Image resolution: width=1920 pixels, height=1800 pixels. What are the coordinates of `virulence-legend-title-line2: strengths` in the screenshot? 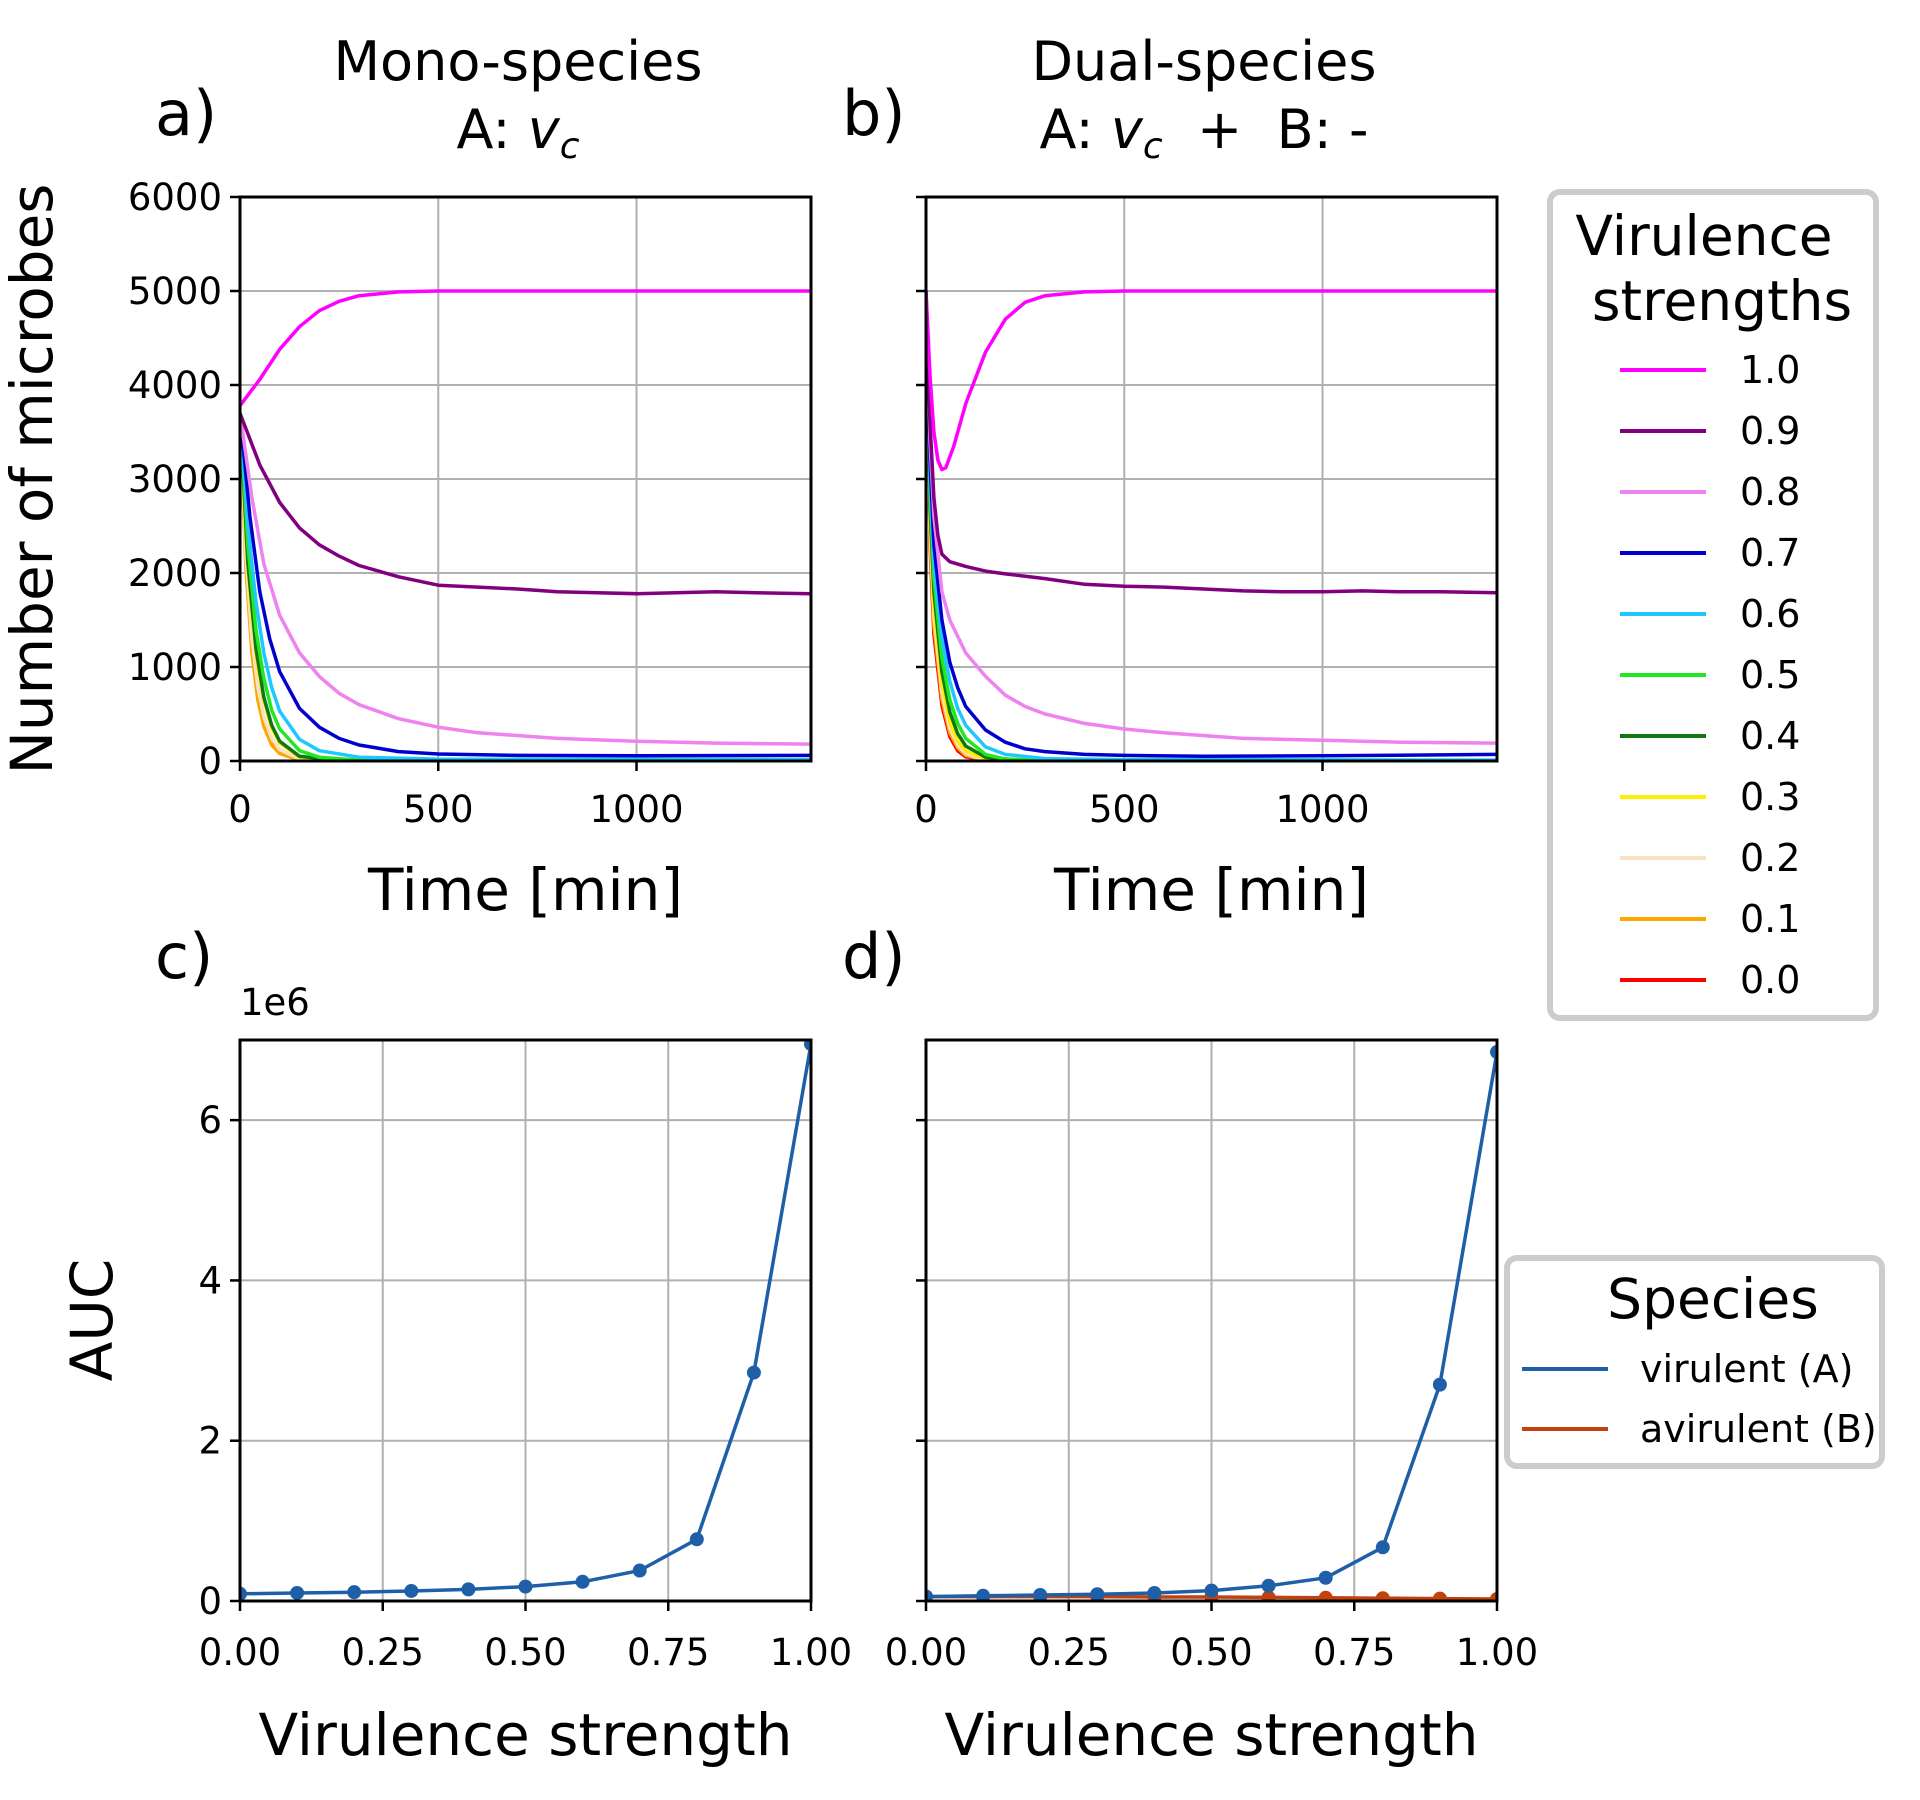 It's located at (1722, 301).